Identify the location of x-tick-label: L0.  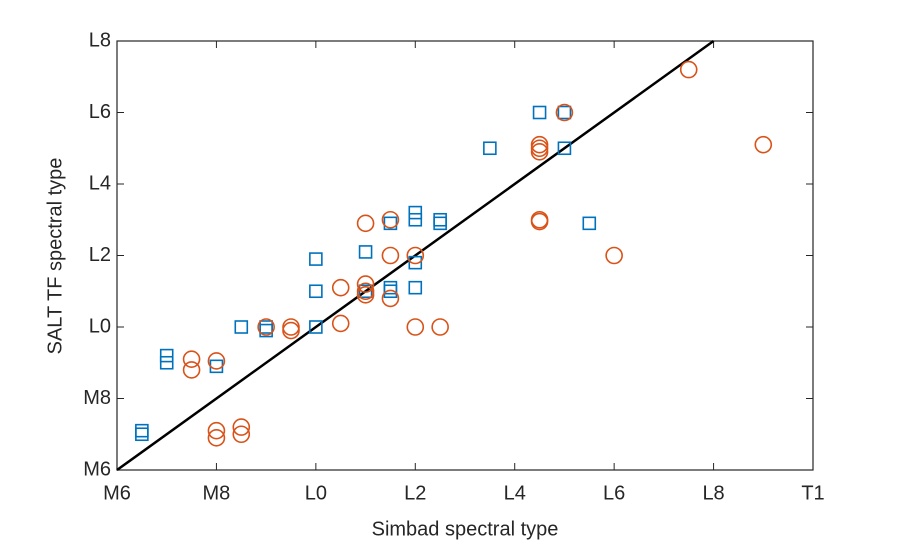
(316, 493).